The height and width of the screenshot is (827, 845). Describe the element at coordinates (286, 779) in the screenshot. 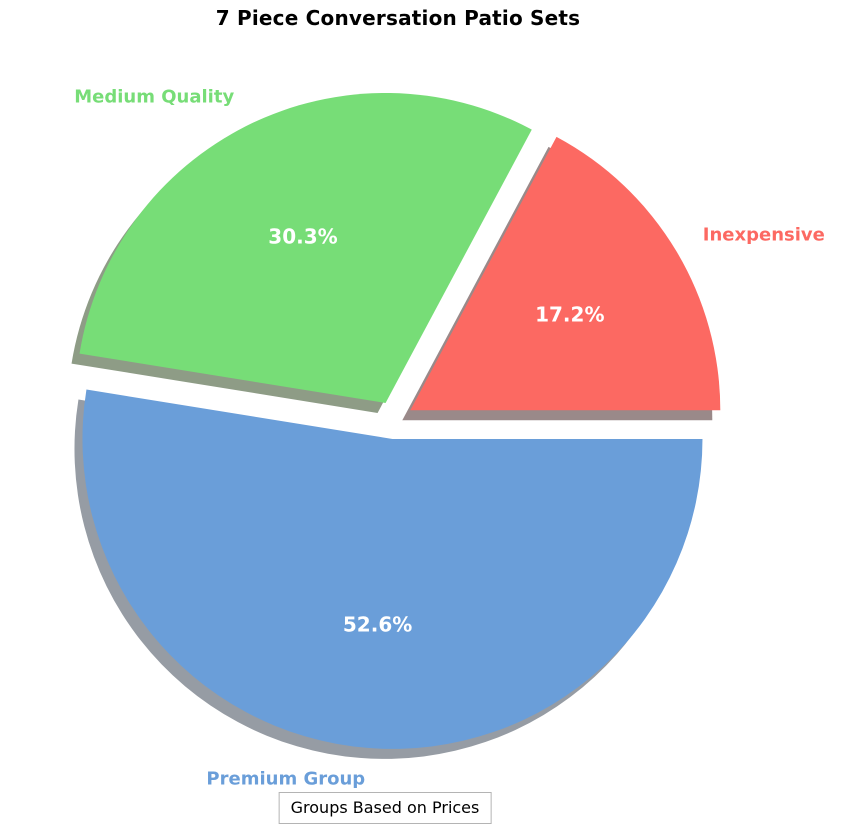

I see `slice-label-premium-group: Premium Group` at that location.